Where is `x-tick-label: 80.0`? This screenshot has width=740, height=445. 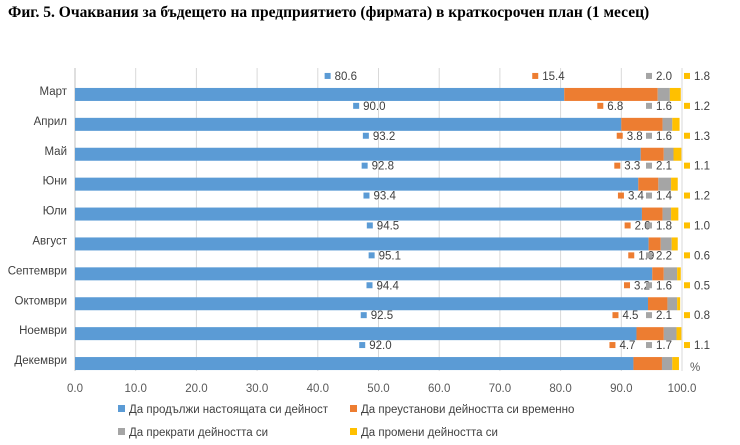 x-tick-label: 80.0 is located at coordinates (560, 389).